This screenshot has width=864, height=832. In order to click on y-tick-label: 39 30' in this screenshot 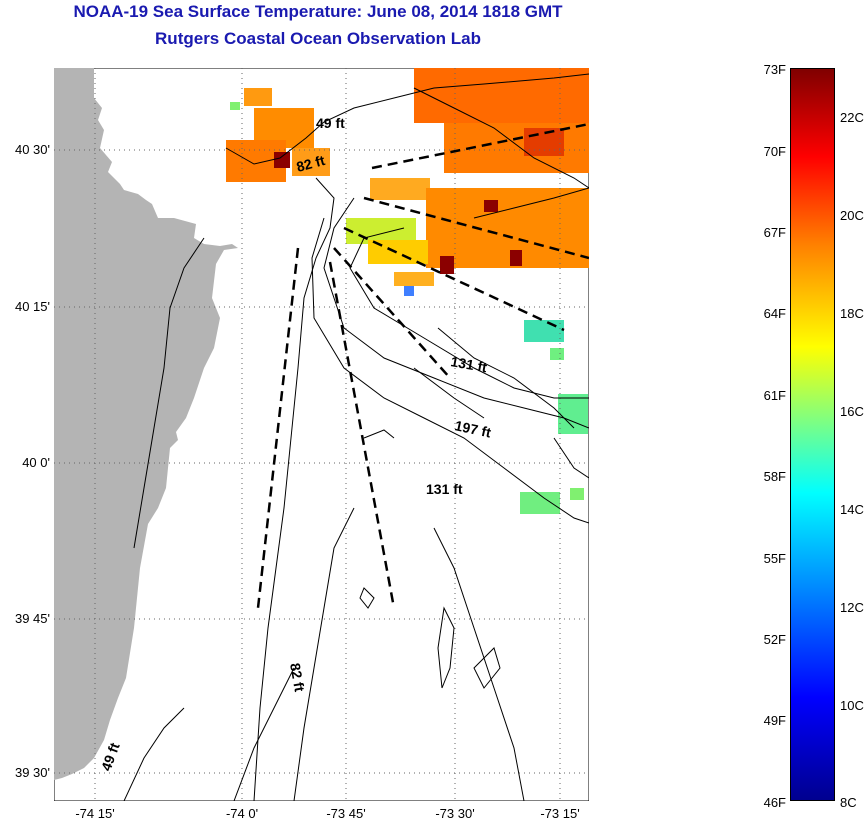, I will do `click(32, 772)`.